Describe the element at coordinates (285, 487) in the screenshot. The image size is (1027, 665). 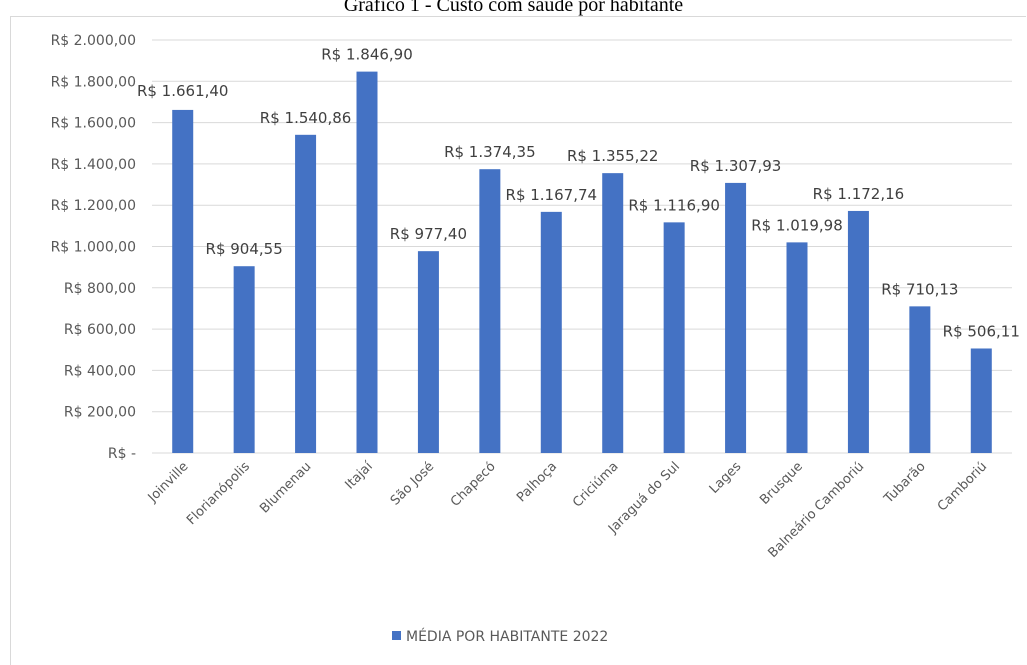
I see `category-label: Blumenau` at that location.